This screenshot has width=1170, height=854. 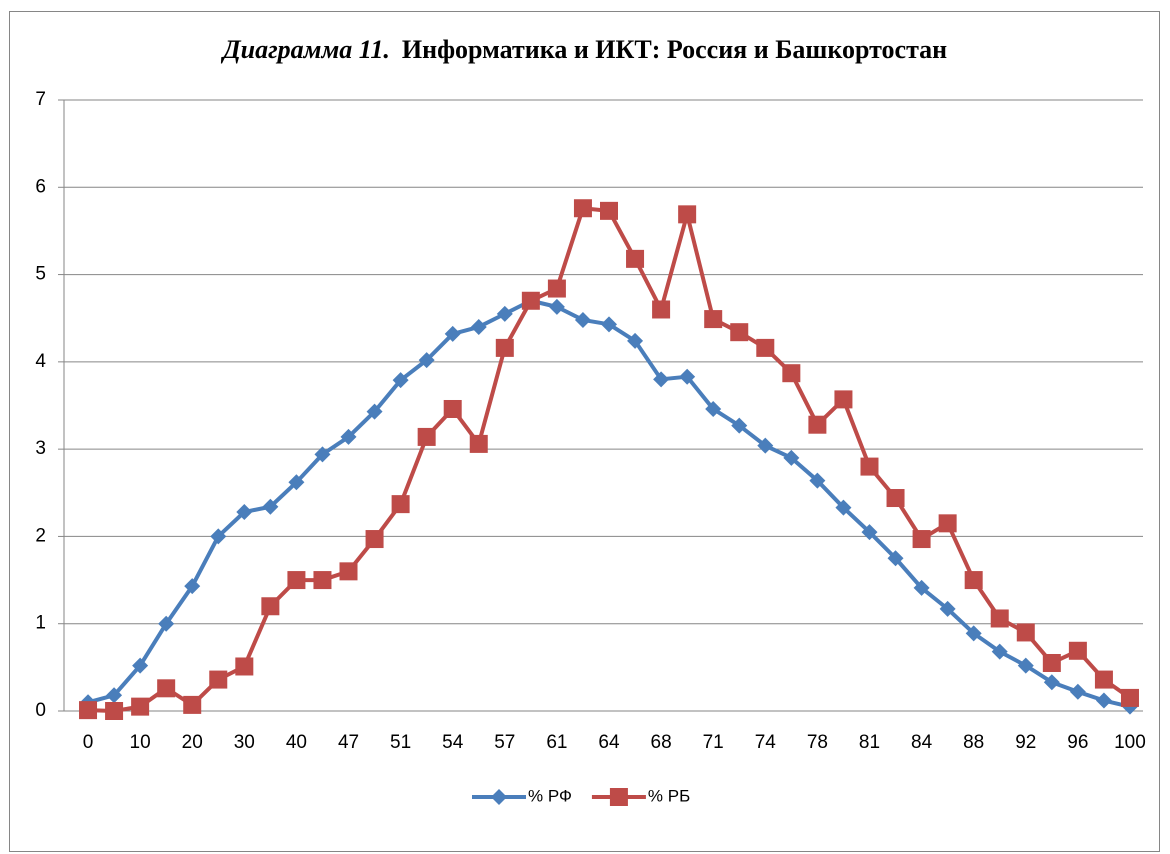 What do you see at coordinates (661, 742) in the screenshot?
I see `x-tick-label: 68` at bounding box center [661, 742].